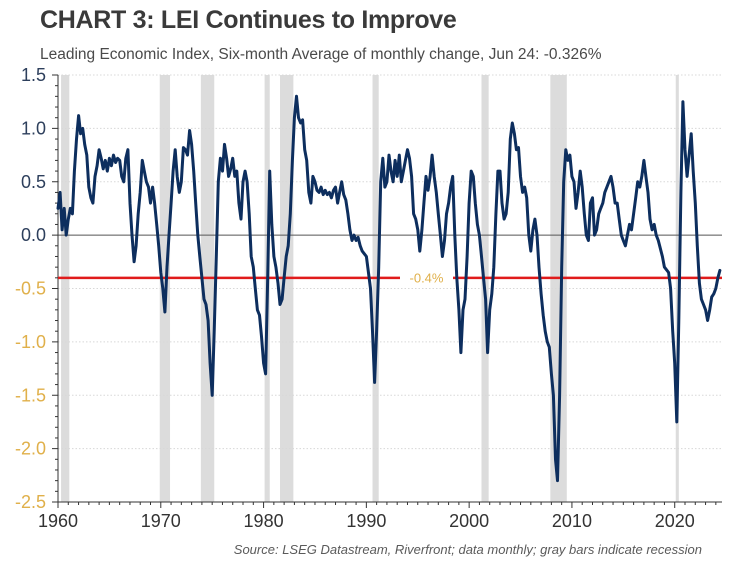 Image resolution: width=750 pixels, height=563 pixels. What do you see at coordinates (33, 235) in the screenshot?
I see `y-tick-label: 0.0` at bounding box center [33, 235].